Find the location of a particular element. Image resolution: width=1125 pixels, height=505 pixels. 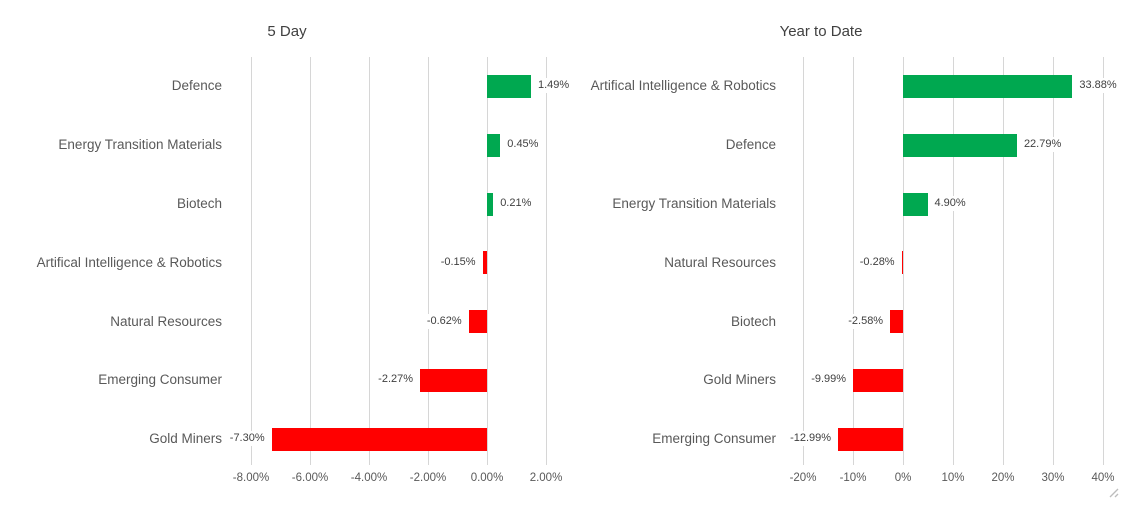

data-label-natural-resources: -0.28% is located at coordinates (877, 262).